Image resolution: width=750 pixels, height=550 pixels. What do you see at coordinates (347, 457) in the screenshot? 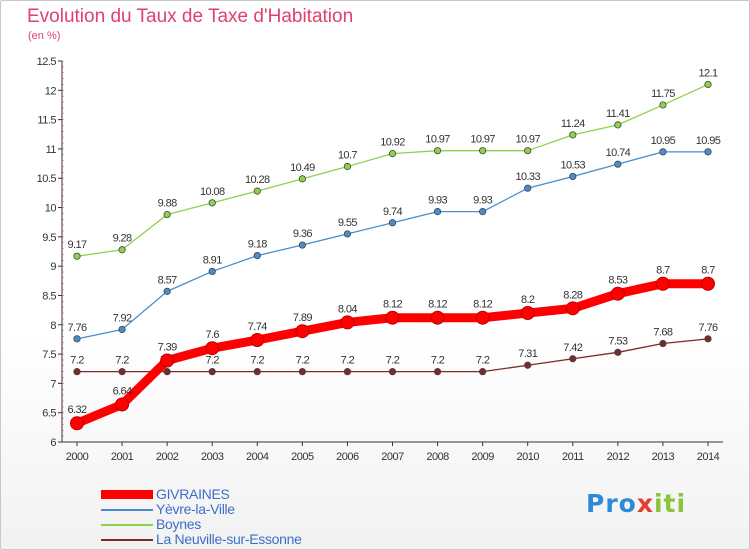
I see `x-tick-label: 2006` at bounding box center [347, 457].